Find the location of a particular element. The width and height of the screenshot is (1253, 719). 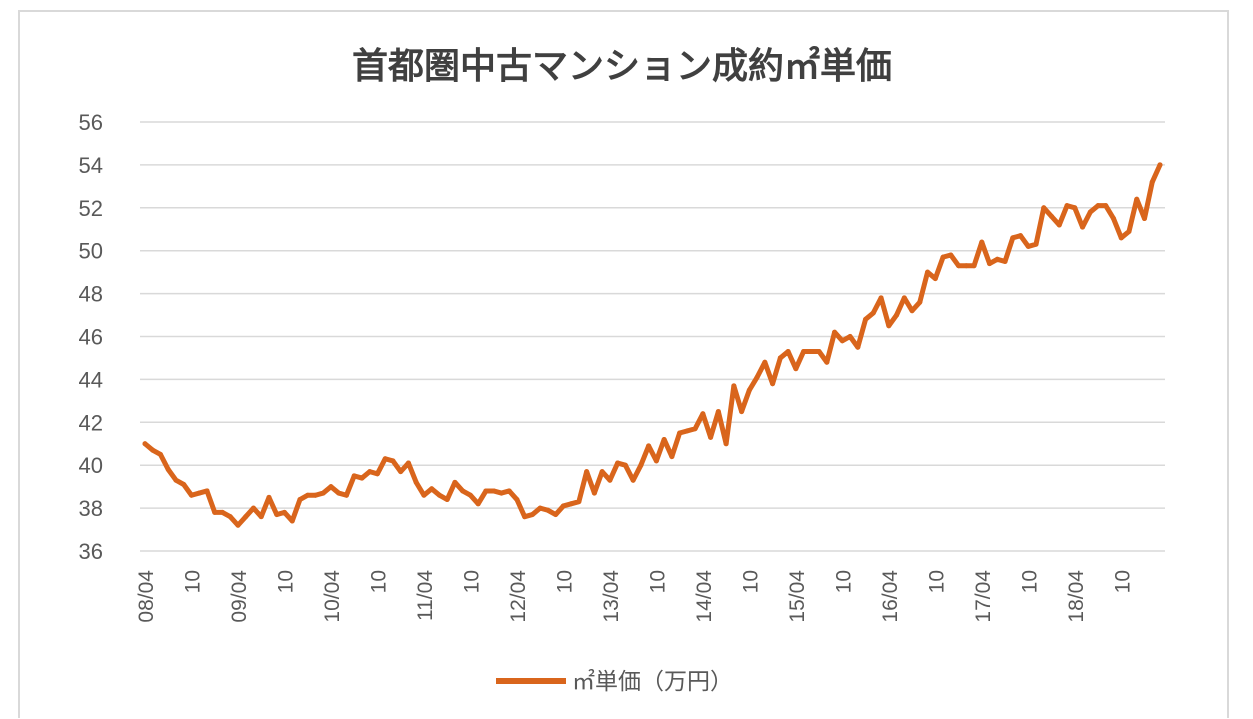

y-tick-label: 46 is located at coordinates (91, 337).